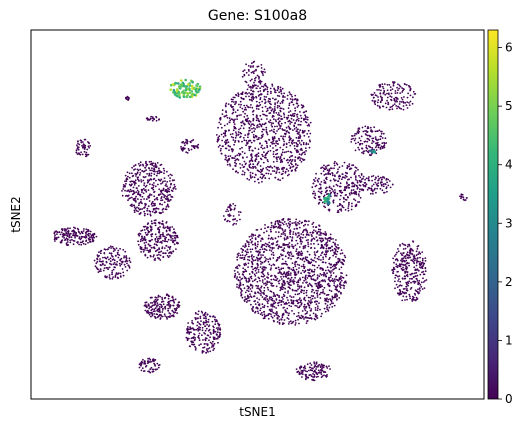 Image resolution: width=526 pixels, height=433 pixels. Describe the element at coordinates (376, 185) in the screenshot. I see `cluster-right-mid-tail` at that location.